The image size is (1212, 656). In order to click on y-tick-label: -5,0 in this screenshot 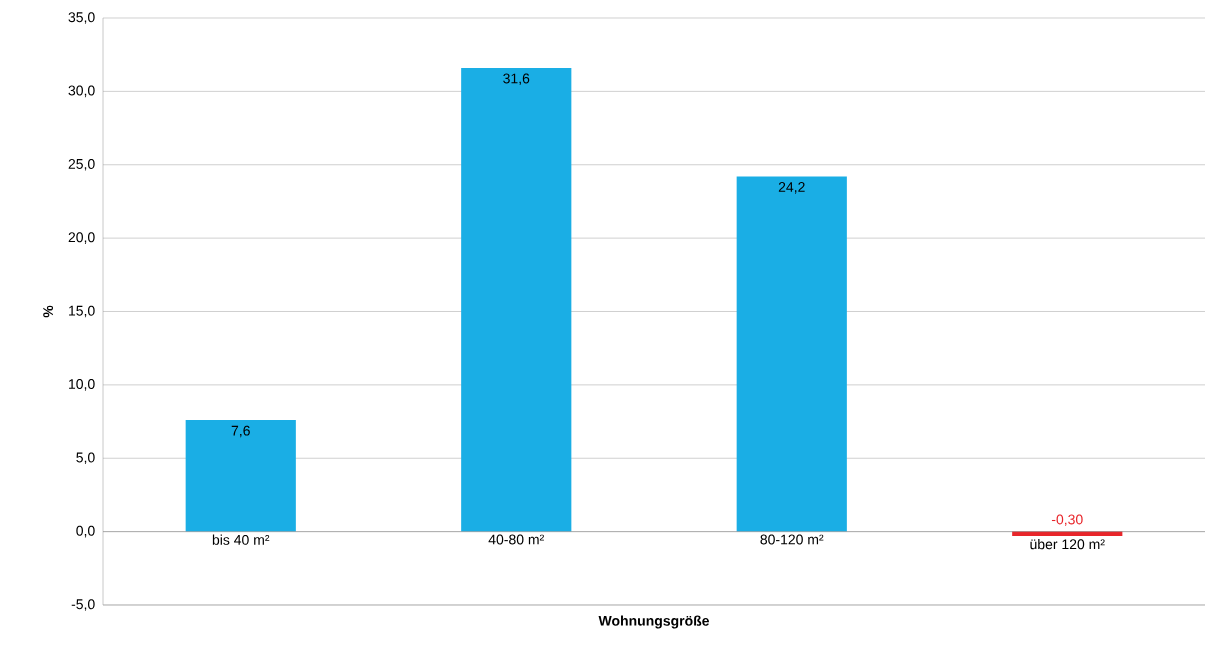, I will do `click(83, 605)`.